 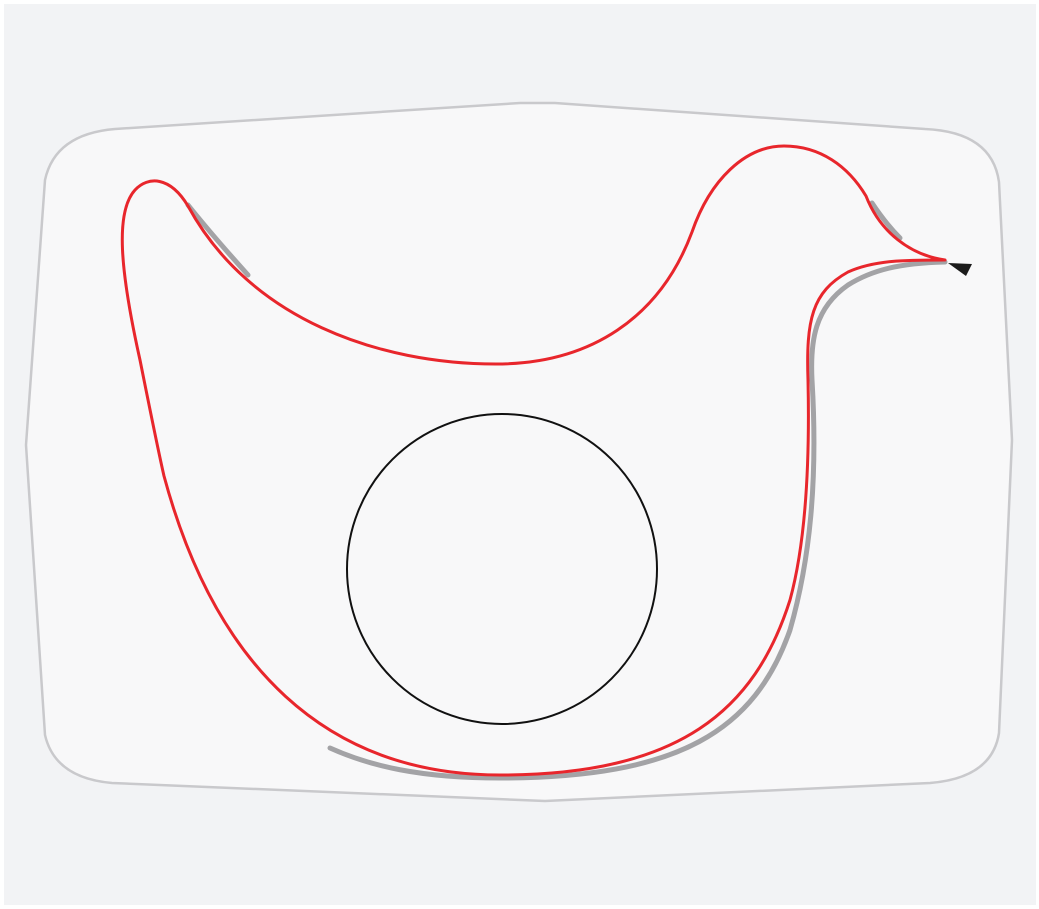 What do you see at coordinates (502, 569) in the screenshot?
I see `inner-circle` at bounding box center [502, 569].